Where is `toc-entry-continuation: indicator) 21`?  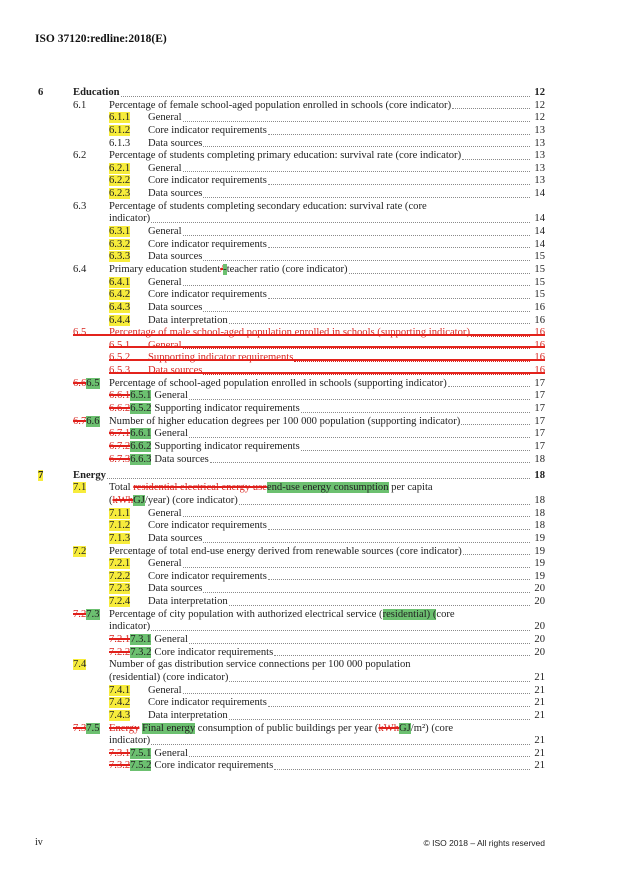
toc-entry-continuation: indicator) 21 is located at coordinates (310, 741).